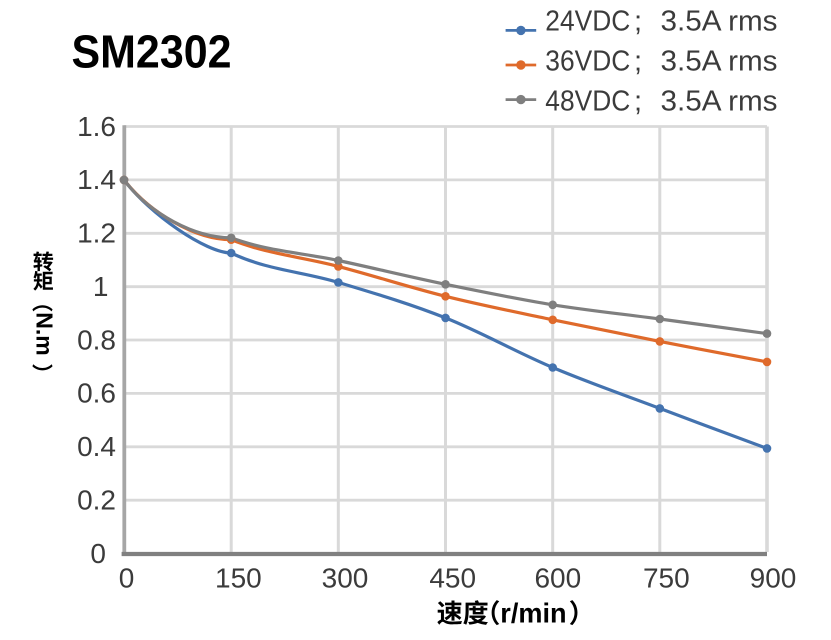 This screenshot has height=640, width=831. I want to click on svg-text: 1.6, so click(96, 126).